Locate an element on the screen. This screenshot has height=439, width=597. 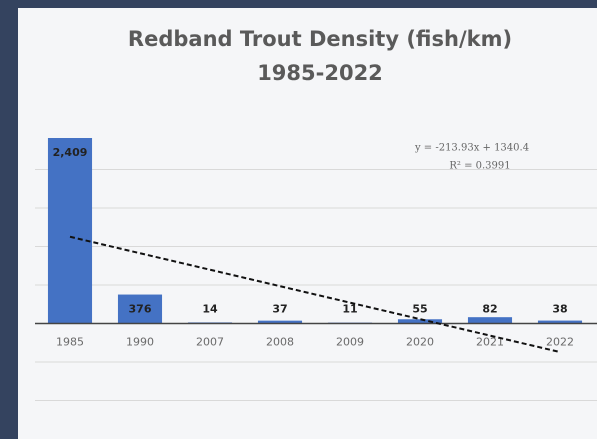
x-tick-label: 2021 is located at coordinates (490, 342).